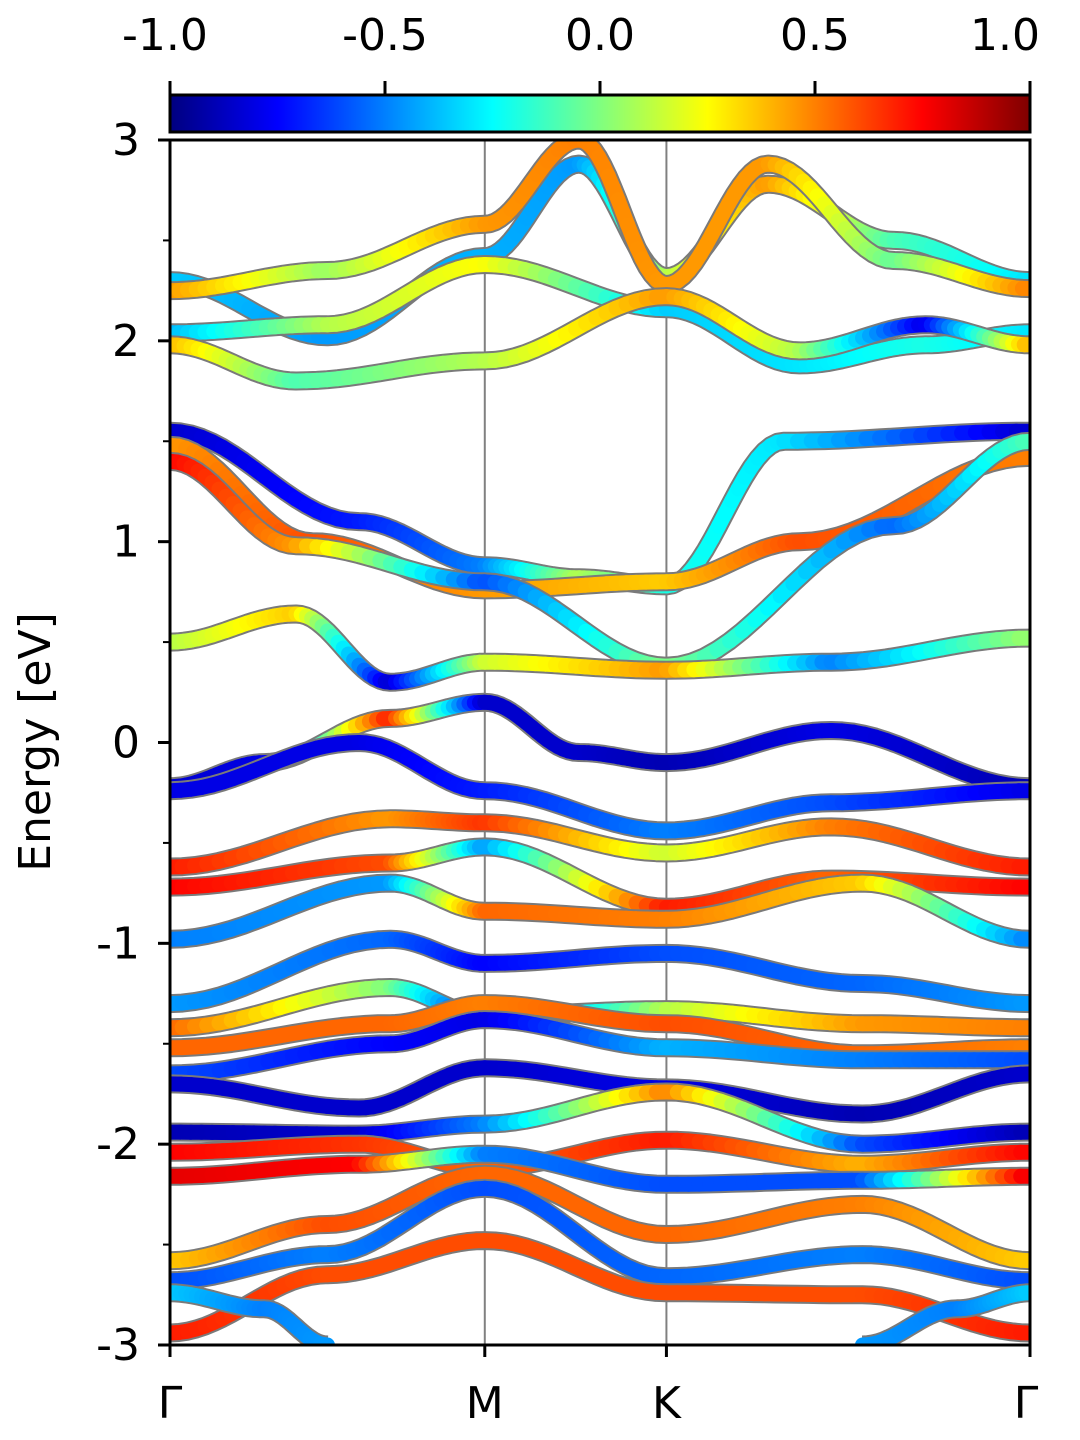  Describe the element at coordinates (165, 35) in the screenshot. I see `colorbar-tick-label: -1.0` at that location.